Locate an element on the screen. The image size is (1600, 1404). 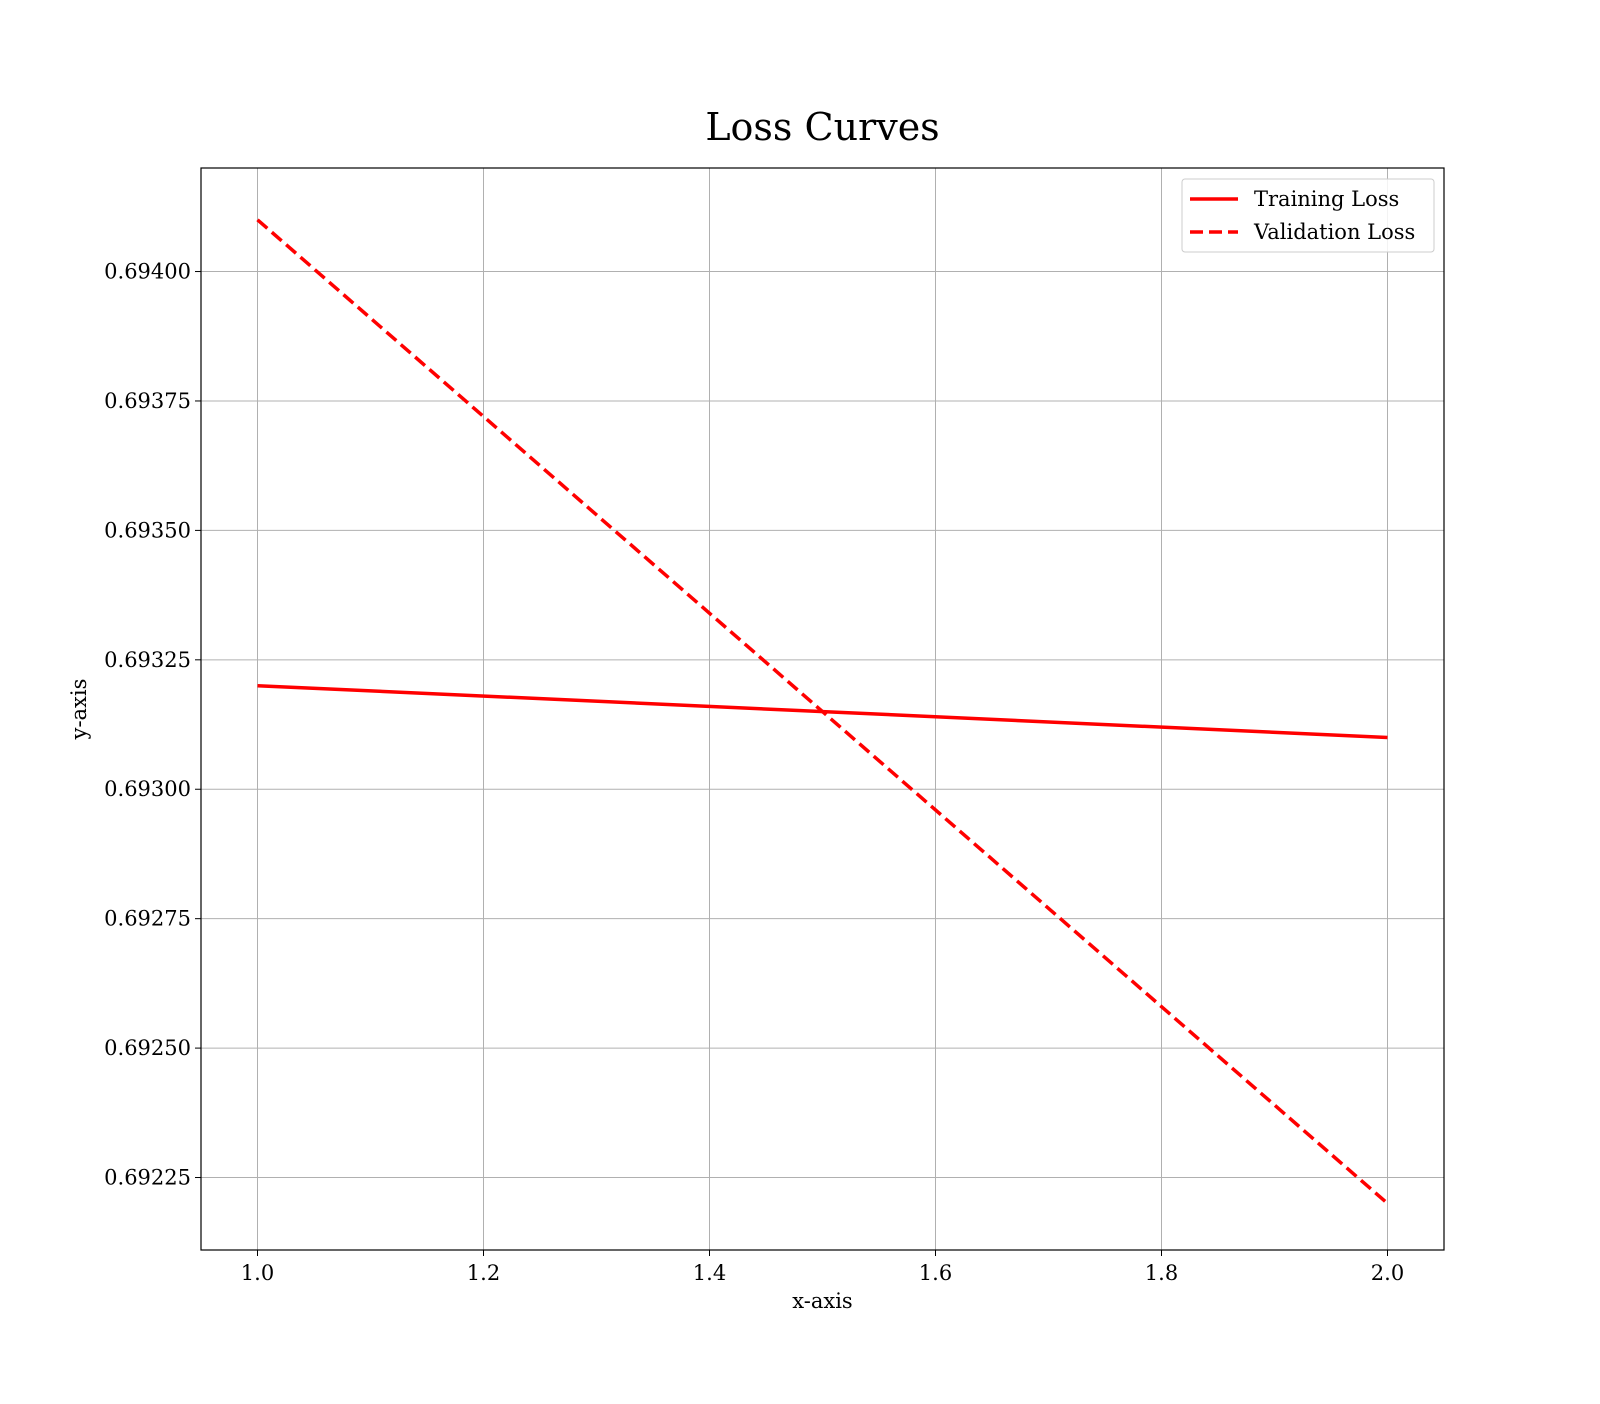
x-tick-label: 2.0 is located at coordinates (1387, 1273).